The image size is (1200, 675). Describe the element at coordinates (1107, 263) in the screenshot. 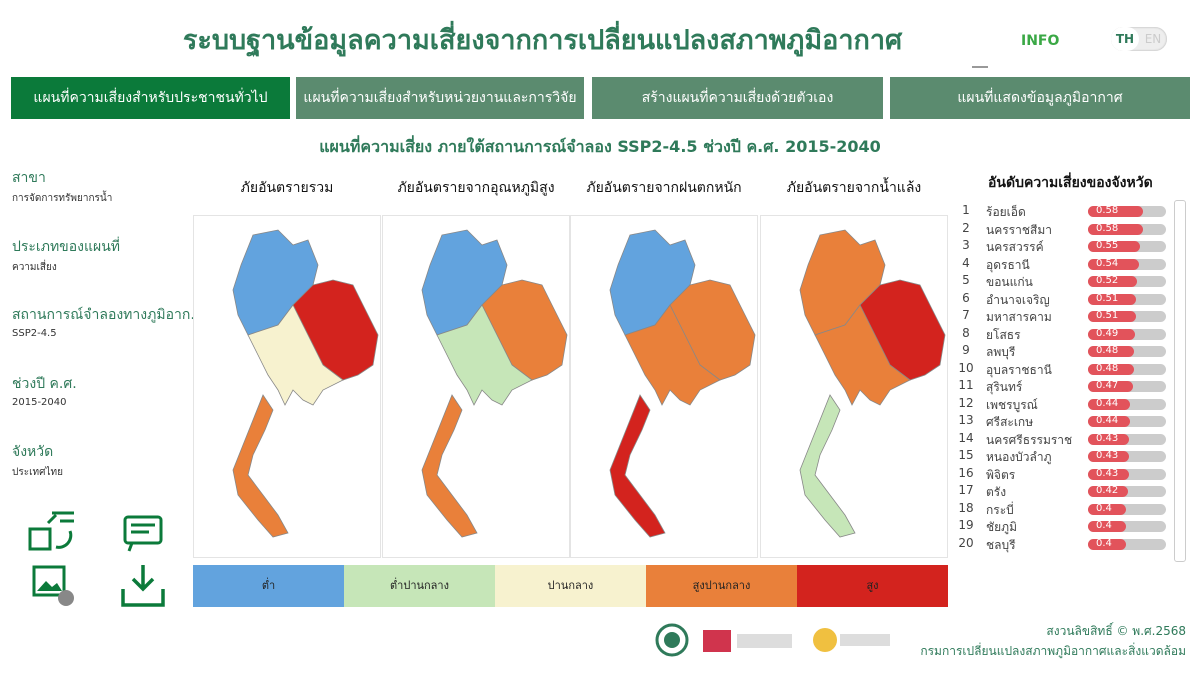

I see `score-label: 0.54` at that location.